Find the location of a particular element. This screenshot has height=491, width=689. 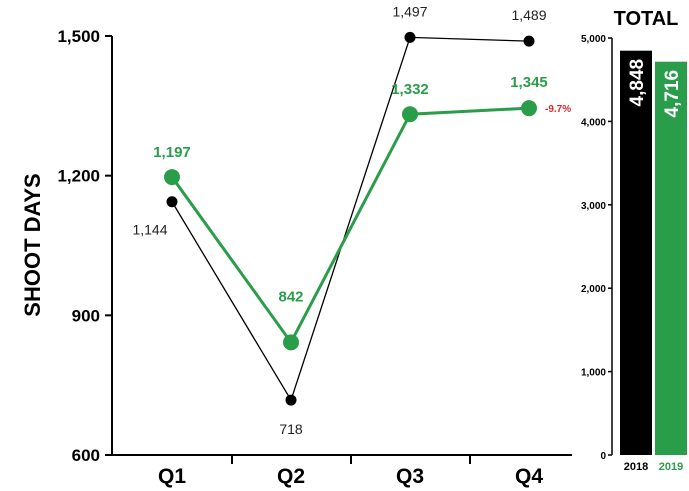

data-label-2019: 842 is located at coordinates (290, 296).